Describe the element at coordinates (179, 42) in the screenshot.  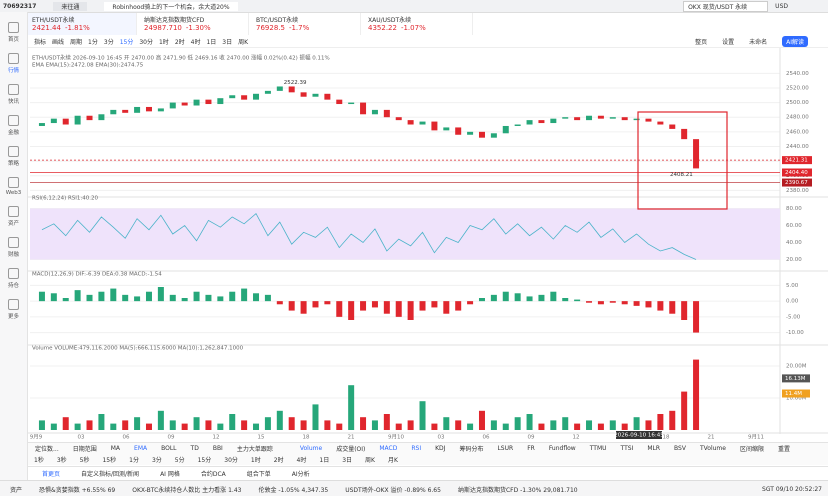
I see `toolbar-item: 2时` at that location.